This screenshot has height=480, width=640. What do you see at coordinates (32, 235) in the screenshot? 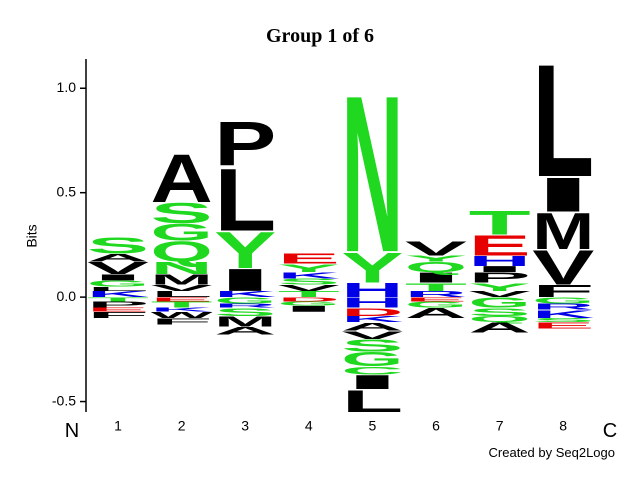
I see `y-axis-label: Bits` at bounding box center [32, 235].